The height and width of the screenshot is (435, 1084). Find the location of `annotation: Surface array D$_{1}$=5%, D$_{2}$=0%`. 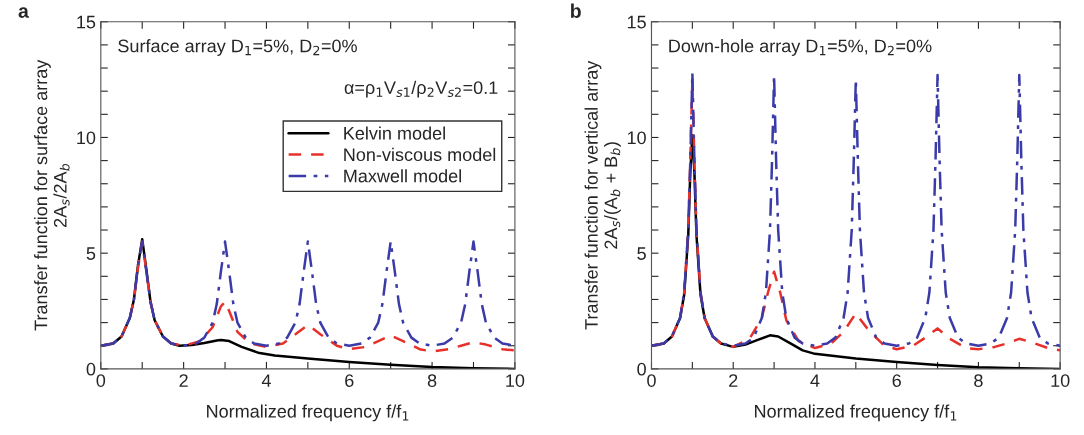

annotation: Surface array D$_{1}$=5%, D$_{2}$=0% is located at coordinates (237, 47).